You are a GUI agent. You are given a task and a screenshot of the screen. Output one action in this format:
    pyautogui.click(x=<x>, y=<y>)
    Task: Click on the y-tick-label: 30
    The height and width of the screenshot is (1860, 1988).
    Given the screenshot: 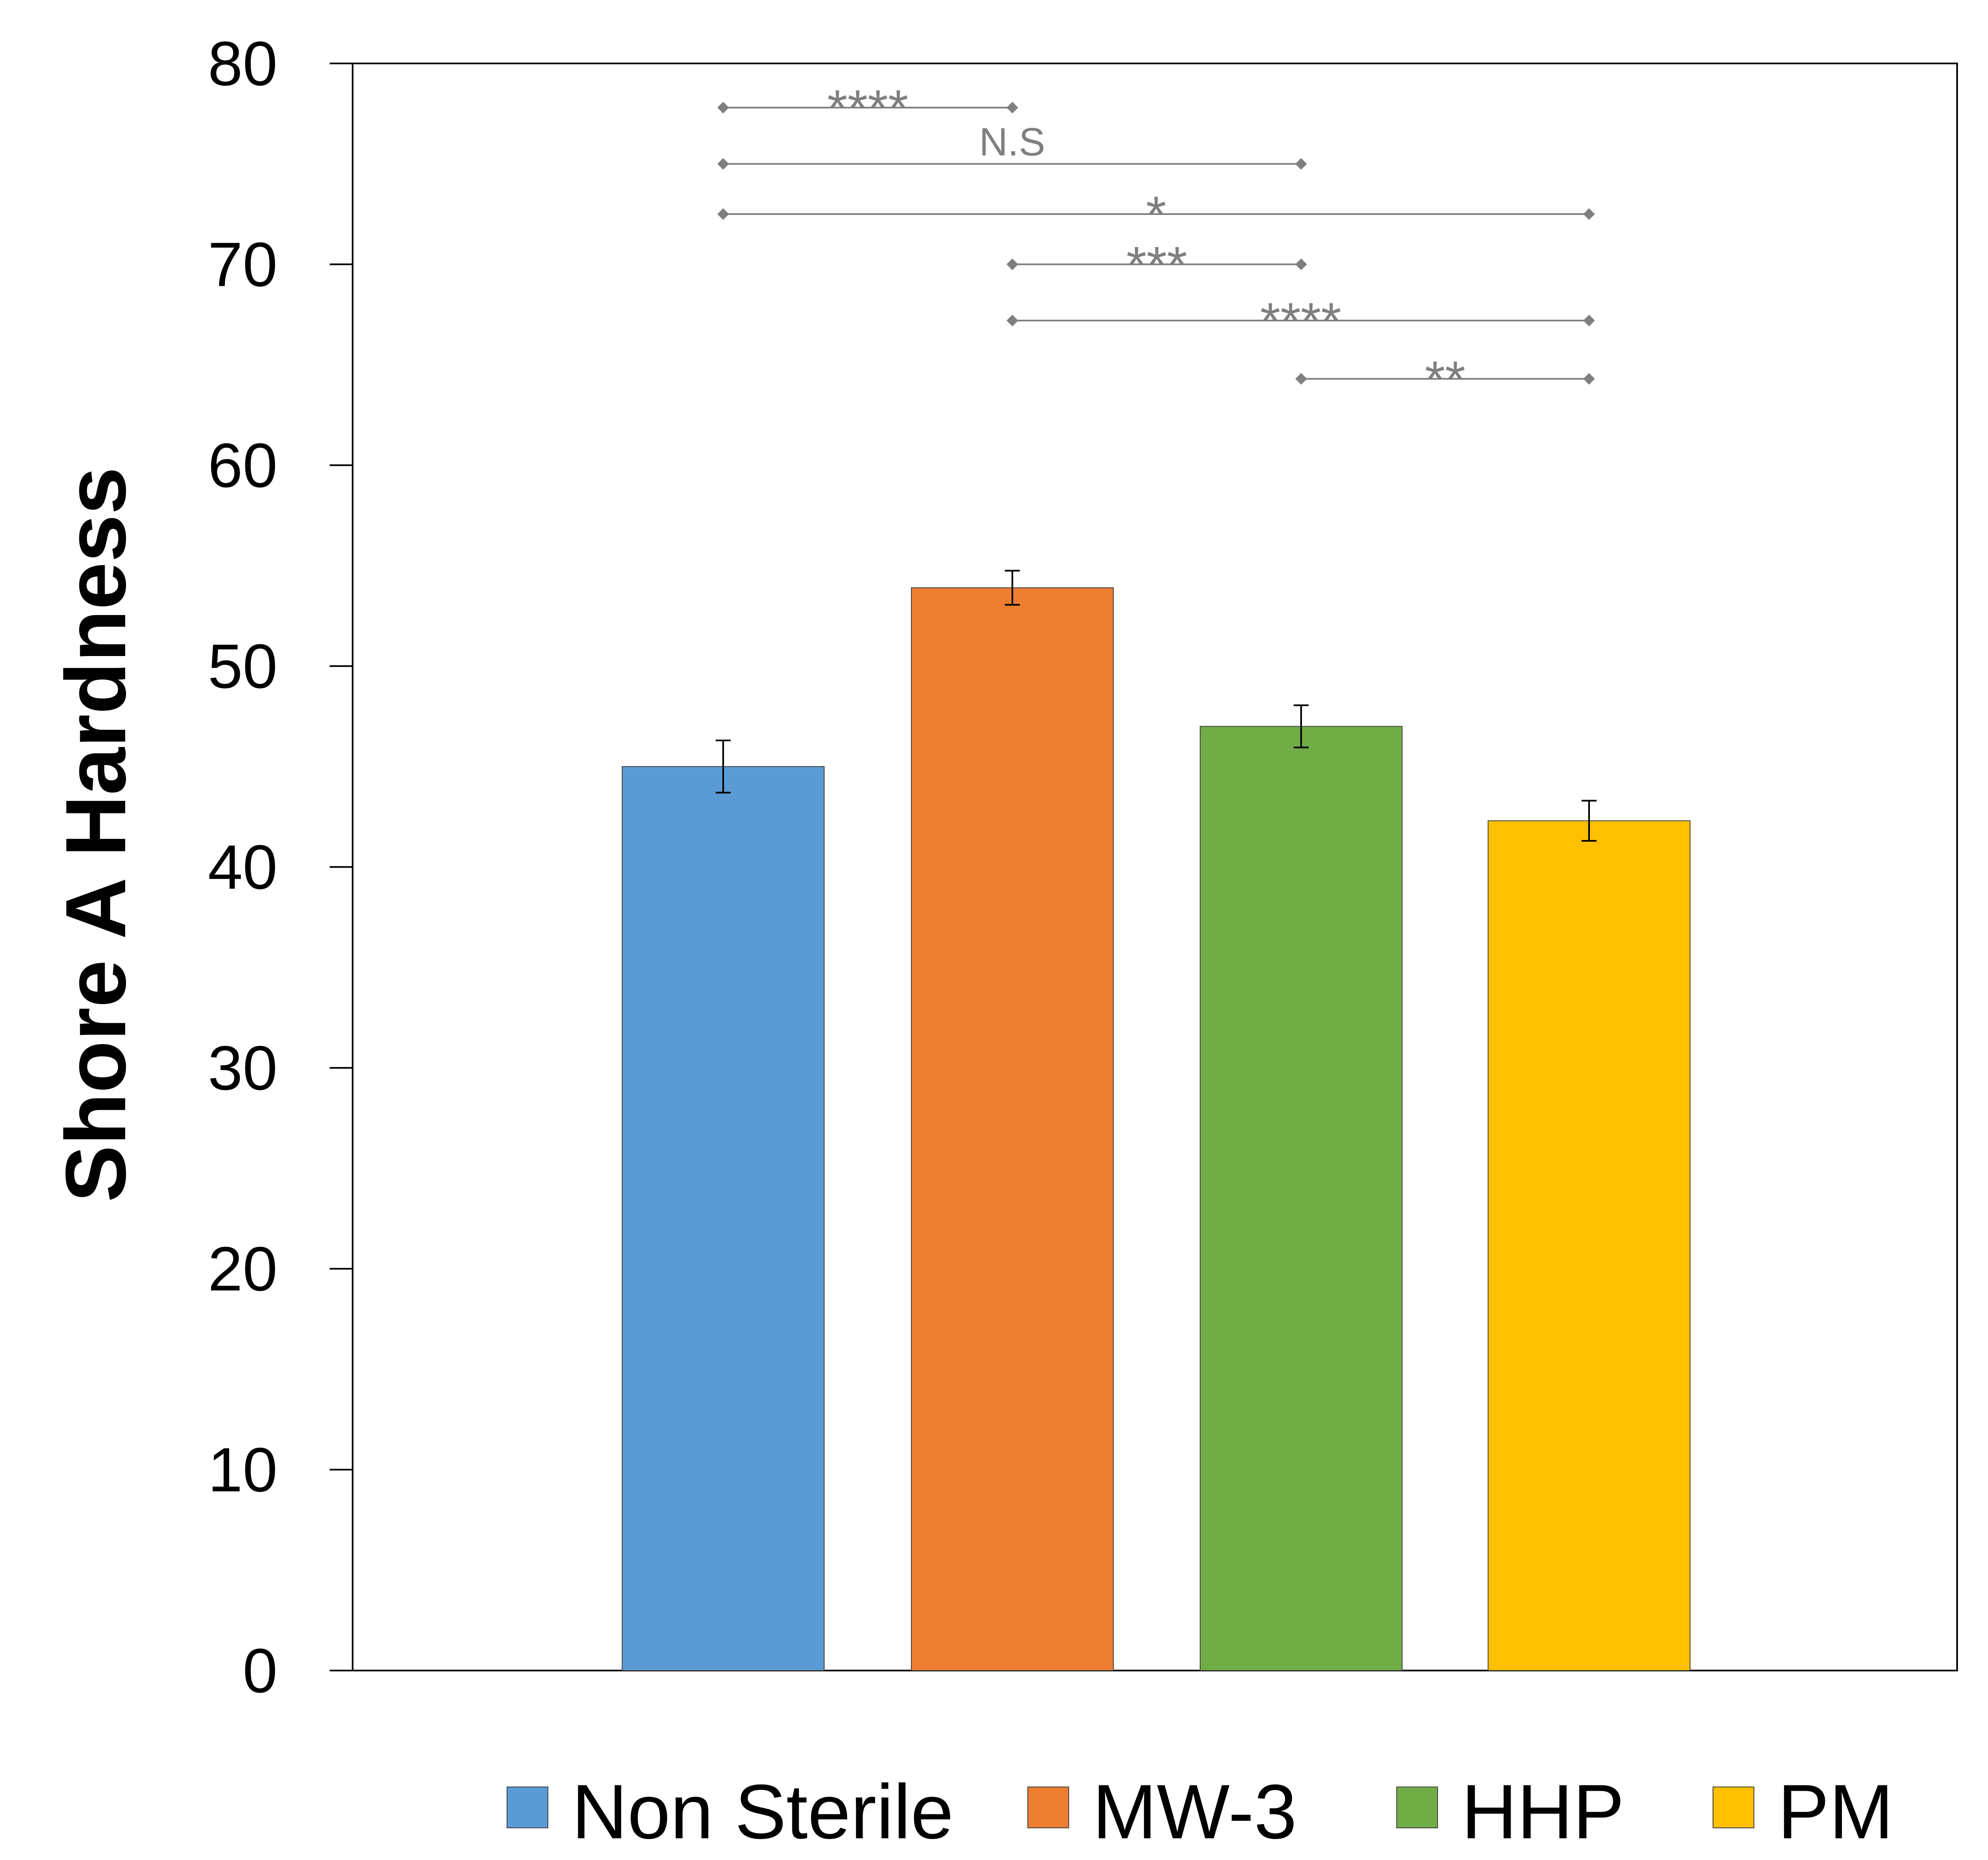 What is the action you would take?
    pyautogui.click(x=243, y=1068)
    